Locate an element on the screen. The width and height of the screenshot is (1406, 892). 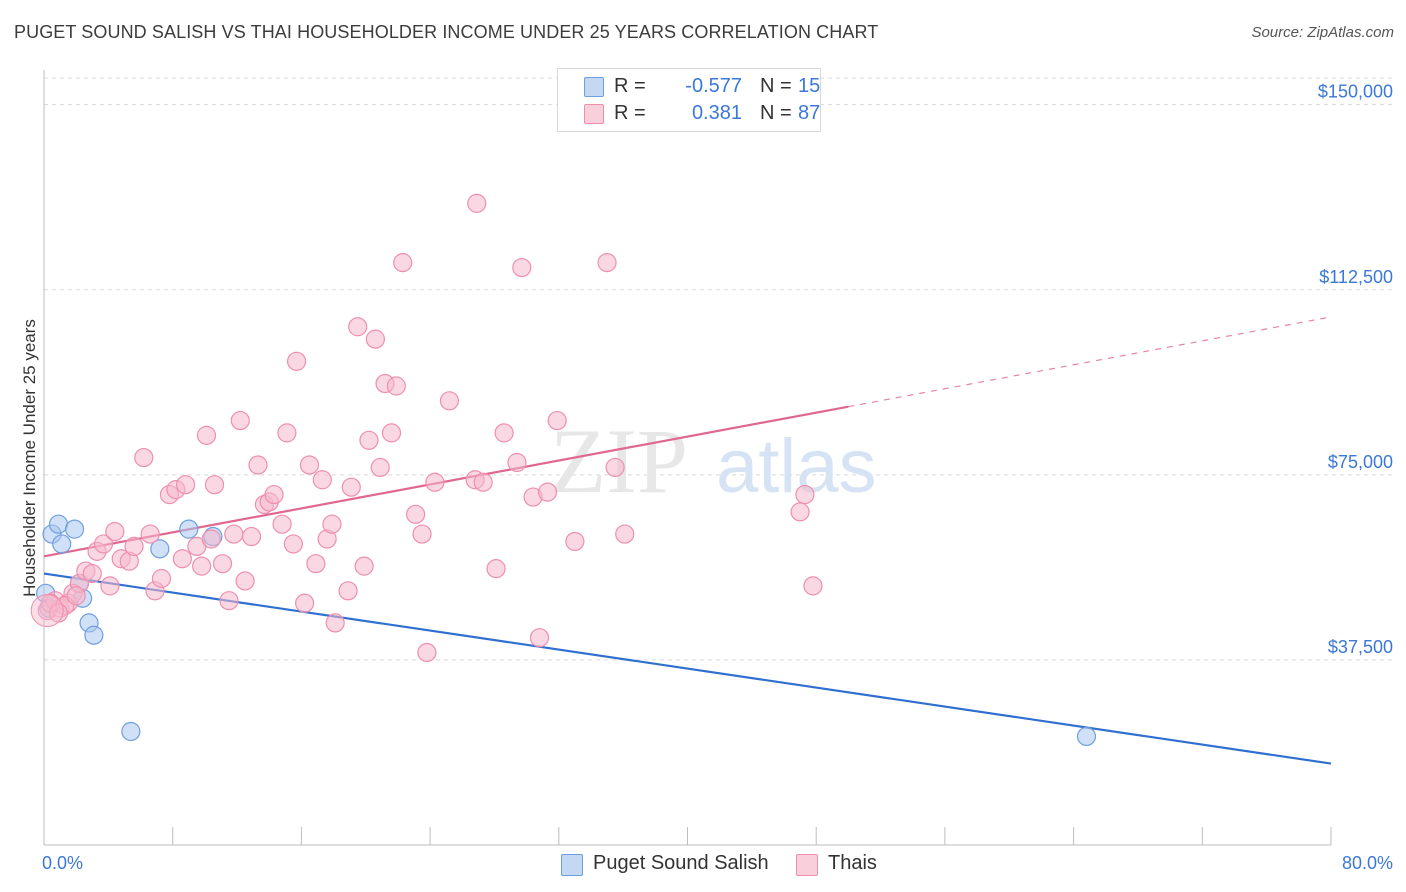
thai-cluster-point is located at coordinates (47, 611).